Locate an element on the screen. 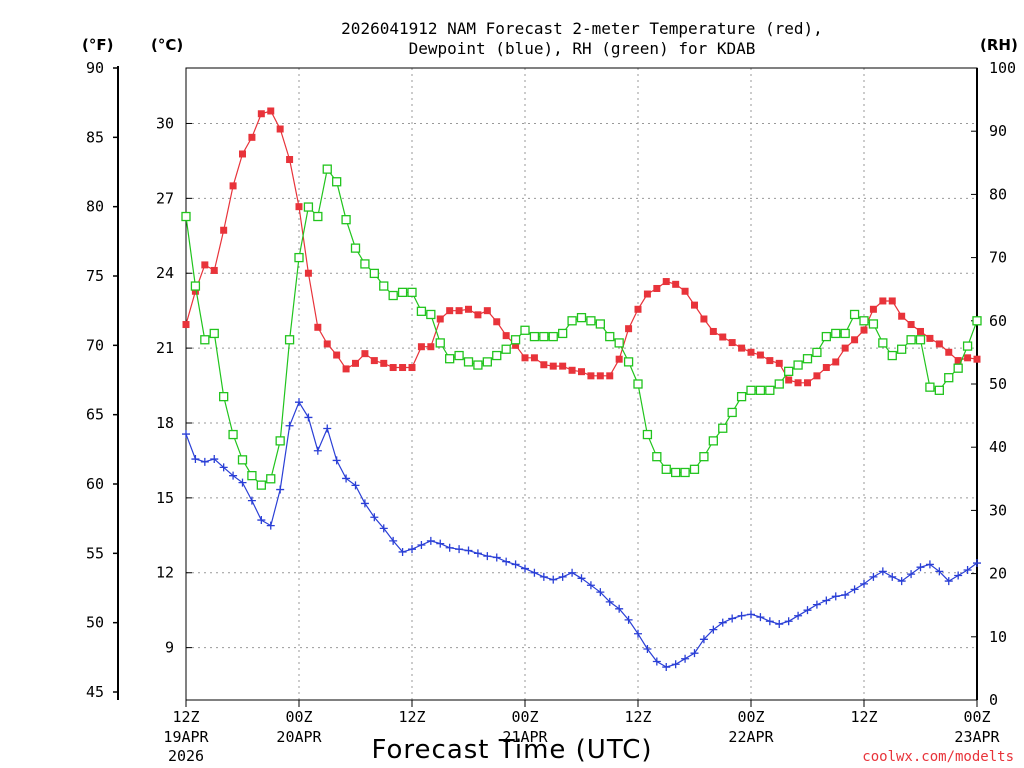 The height and width of the screenshot is (768, 1024). x-tick-label-date: 22APR is located at coordinates (751, 737).